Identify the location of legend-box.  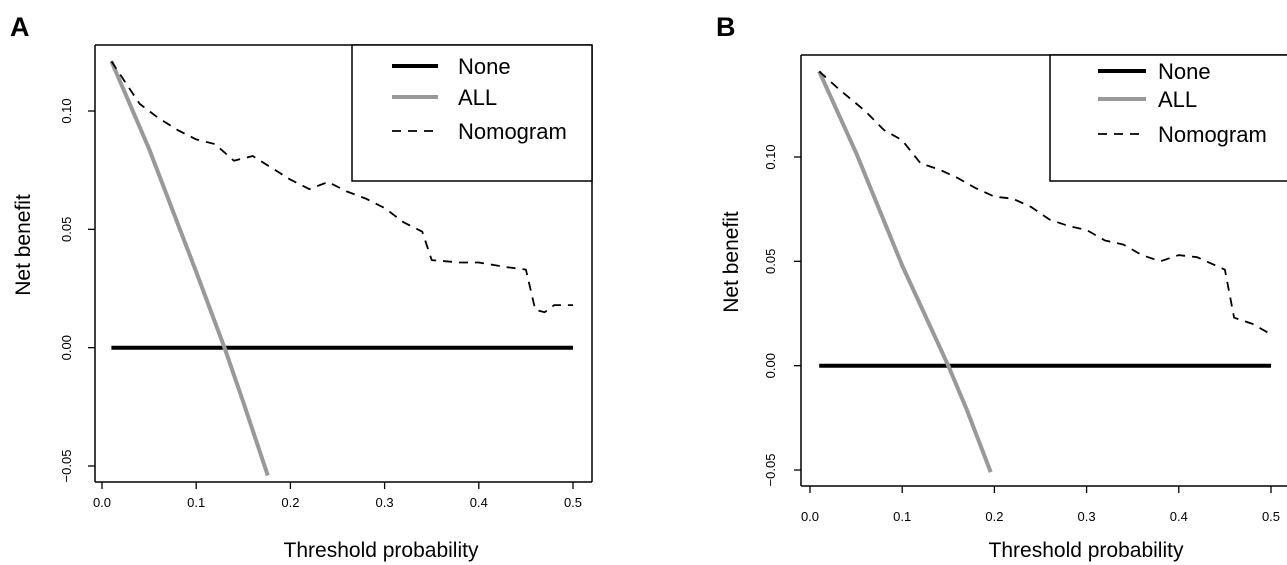
(1168, 118).